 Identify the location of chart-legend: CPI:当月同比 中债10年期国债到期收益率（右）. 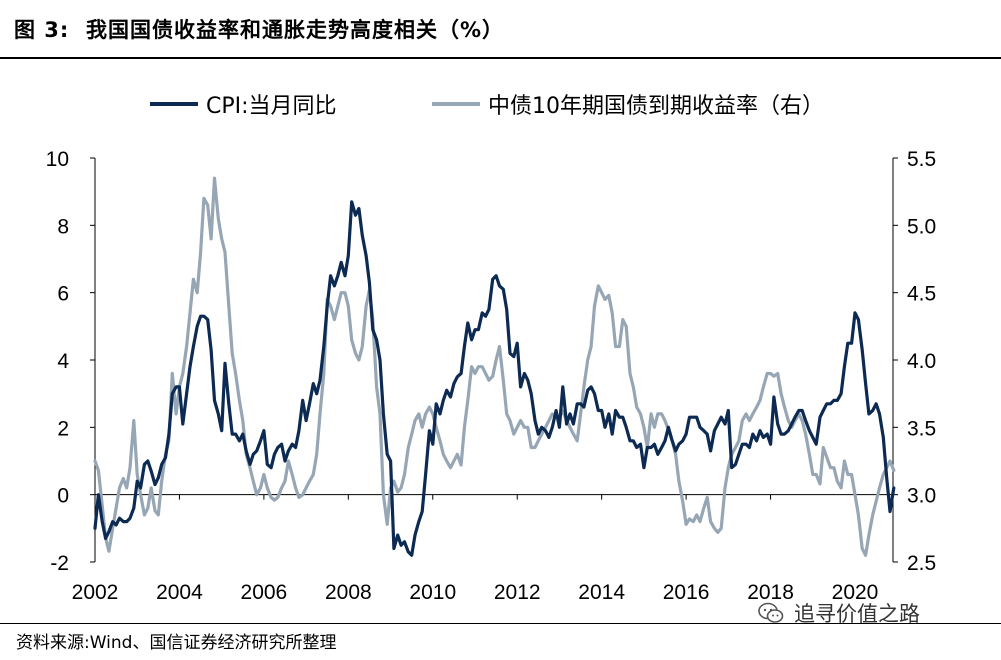
(500, 104).